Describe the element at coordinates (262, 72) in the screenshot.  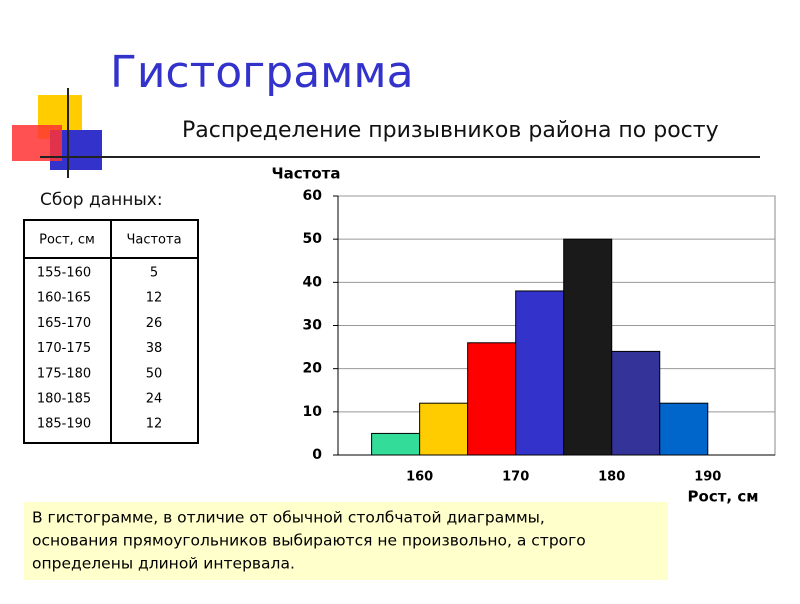
I see `slide-title: Гистограмма` at that location.